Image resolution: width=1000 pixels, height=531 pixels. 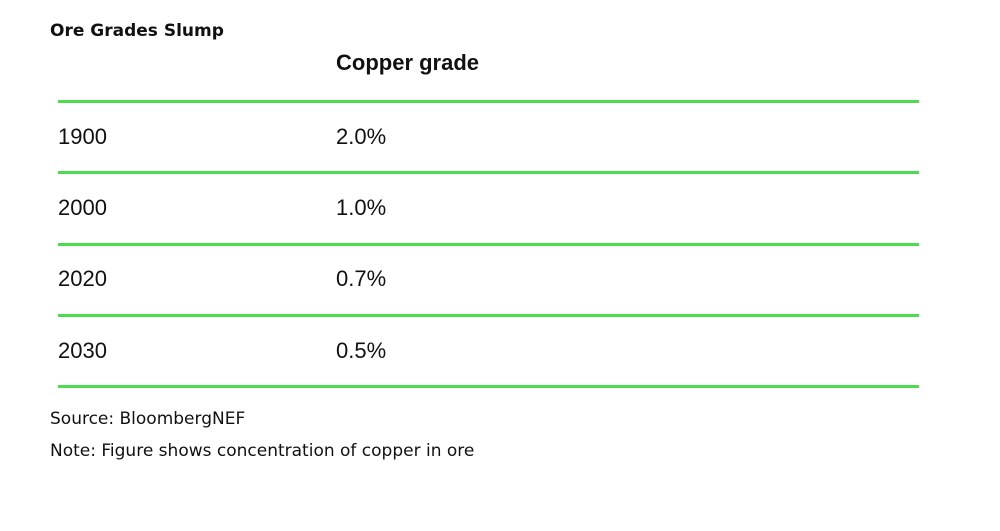 I want to click on grade-cell: 0.5%, so click(x=361, y=350).